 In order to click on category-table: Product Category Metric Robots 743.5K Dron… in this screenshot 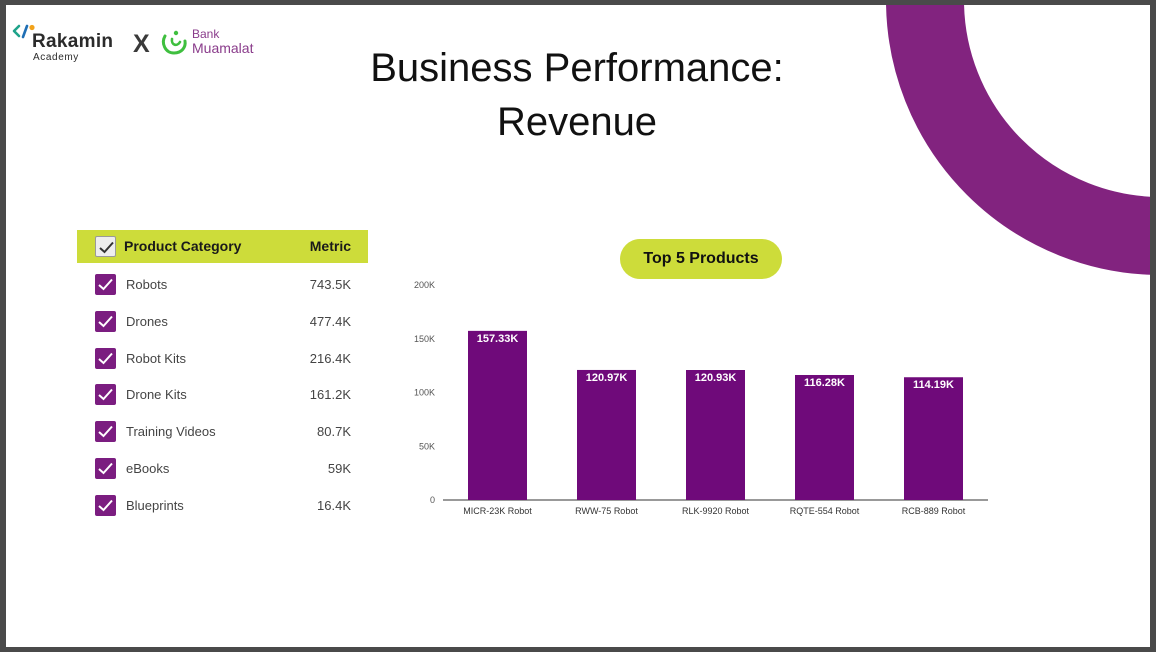, I will do `click(222, 380)`.